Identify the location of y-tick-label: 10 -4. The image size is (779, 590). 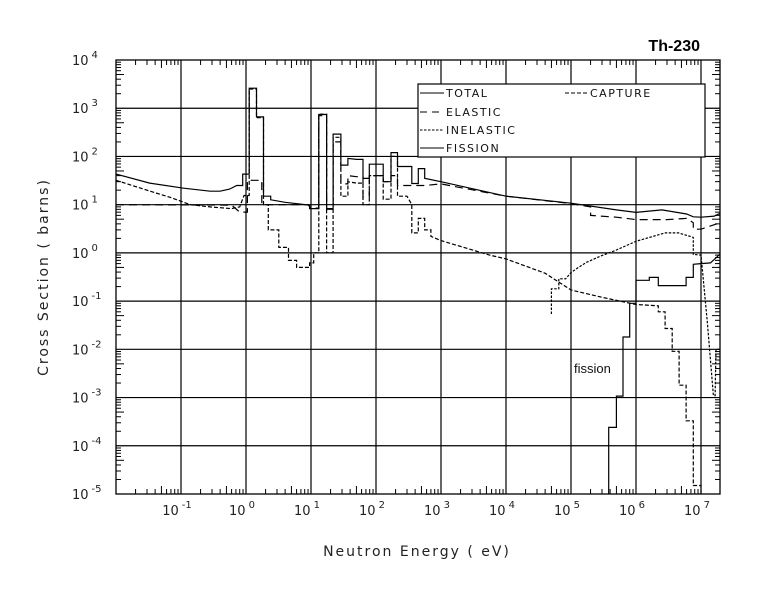
(87, 445).